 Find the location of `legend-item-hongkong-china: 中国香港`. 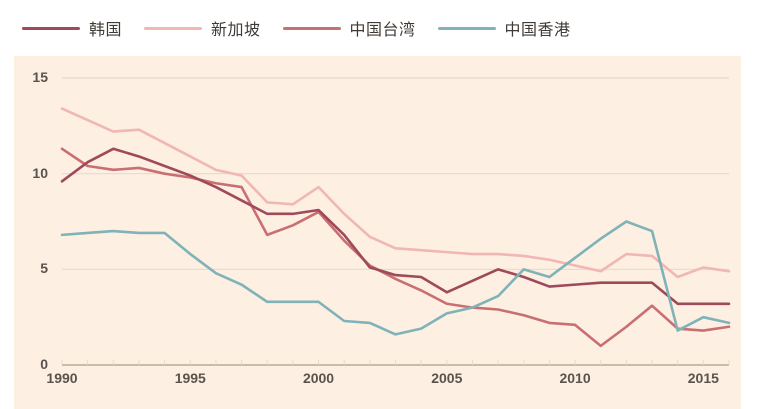

legend-item-hongkong-china: 中国香港 is located at coordinates (504, 28).